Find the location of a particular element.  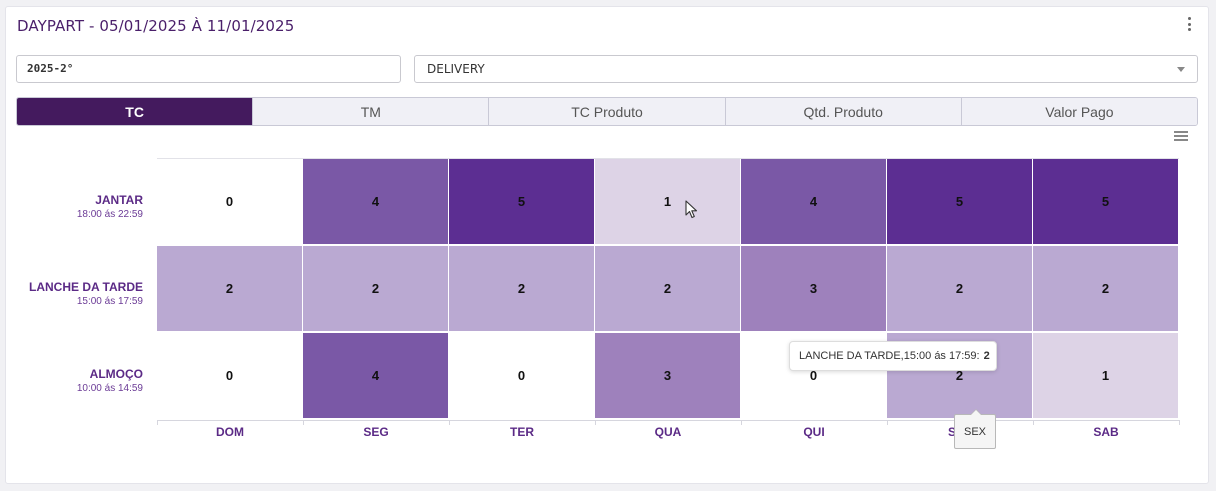

card-title: DAYPART - 05/01/2025 À 11/01/2025 is located at coordinates (156, 26).